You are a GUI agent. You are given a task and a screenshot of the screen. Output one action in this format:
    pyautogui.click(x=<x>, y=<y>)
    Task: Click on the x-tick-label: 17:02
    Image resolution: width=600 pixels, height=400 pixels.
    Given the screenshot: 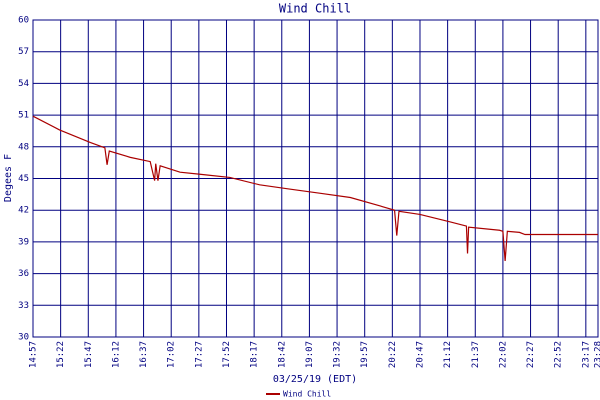 What is the action you would take?
    pyautogui.click(x=172, y=354)
    